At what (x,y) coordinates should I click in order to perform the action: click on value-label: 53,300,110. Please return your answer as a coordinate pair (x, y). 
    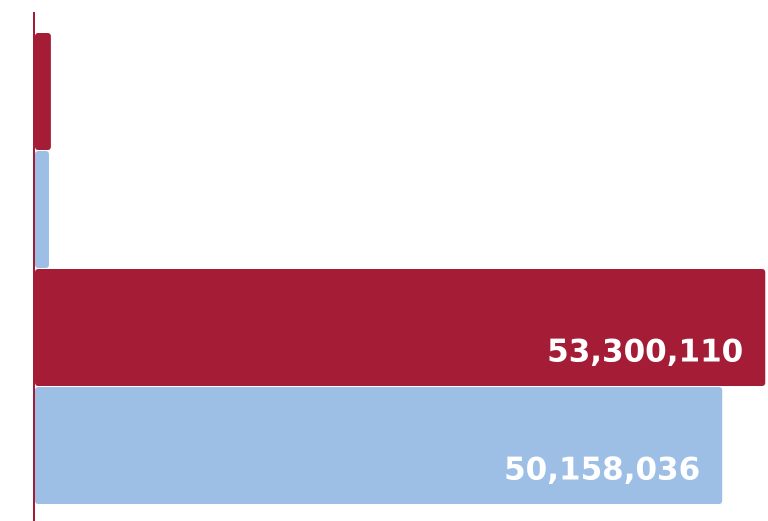
    Looking at the image, I should click on (645, 352).